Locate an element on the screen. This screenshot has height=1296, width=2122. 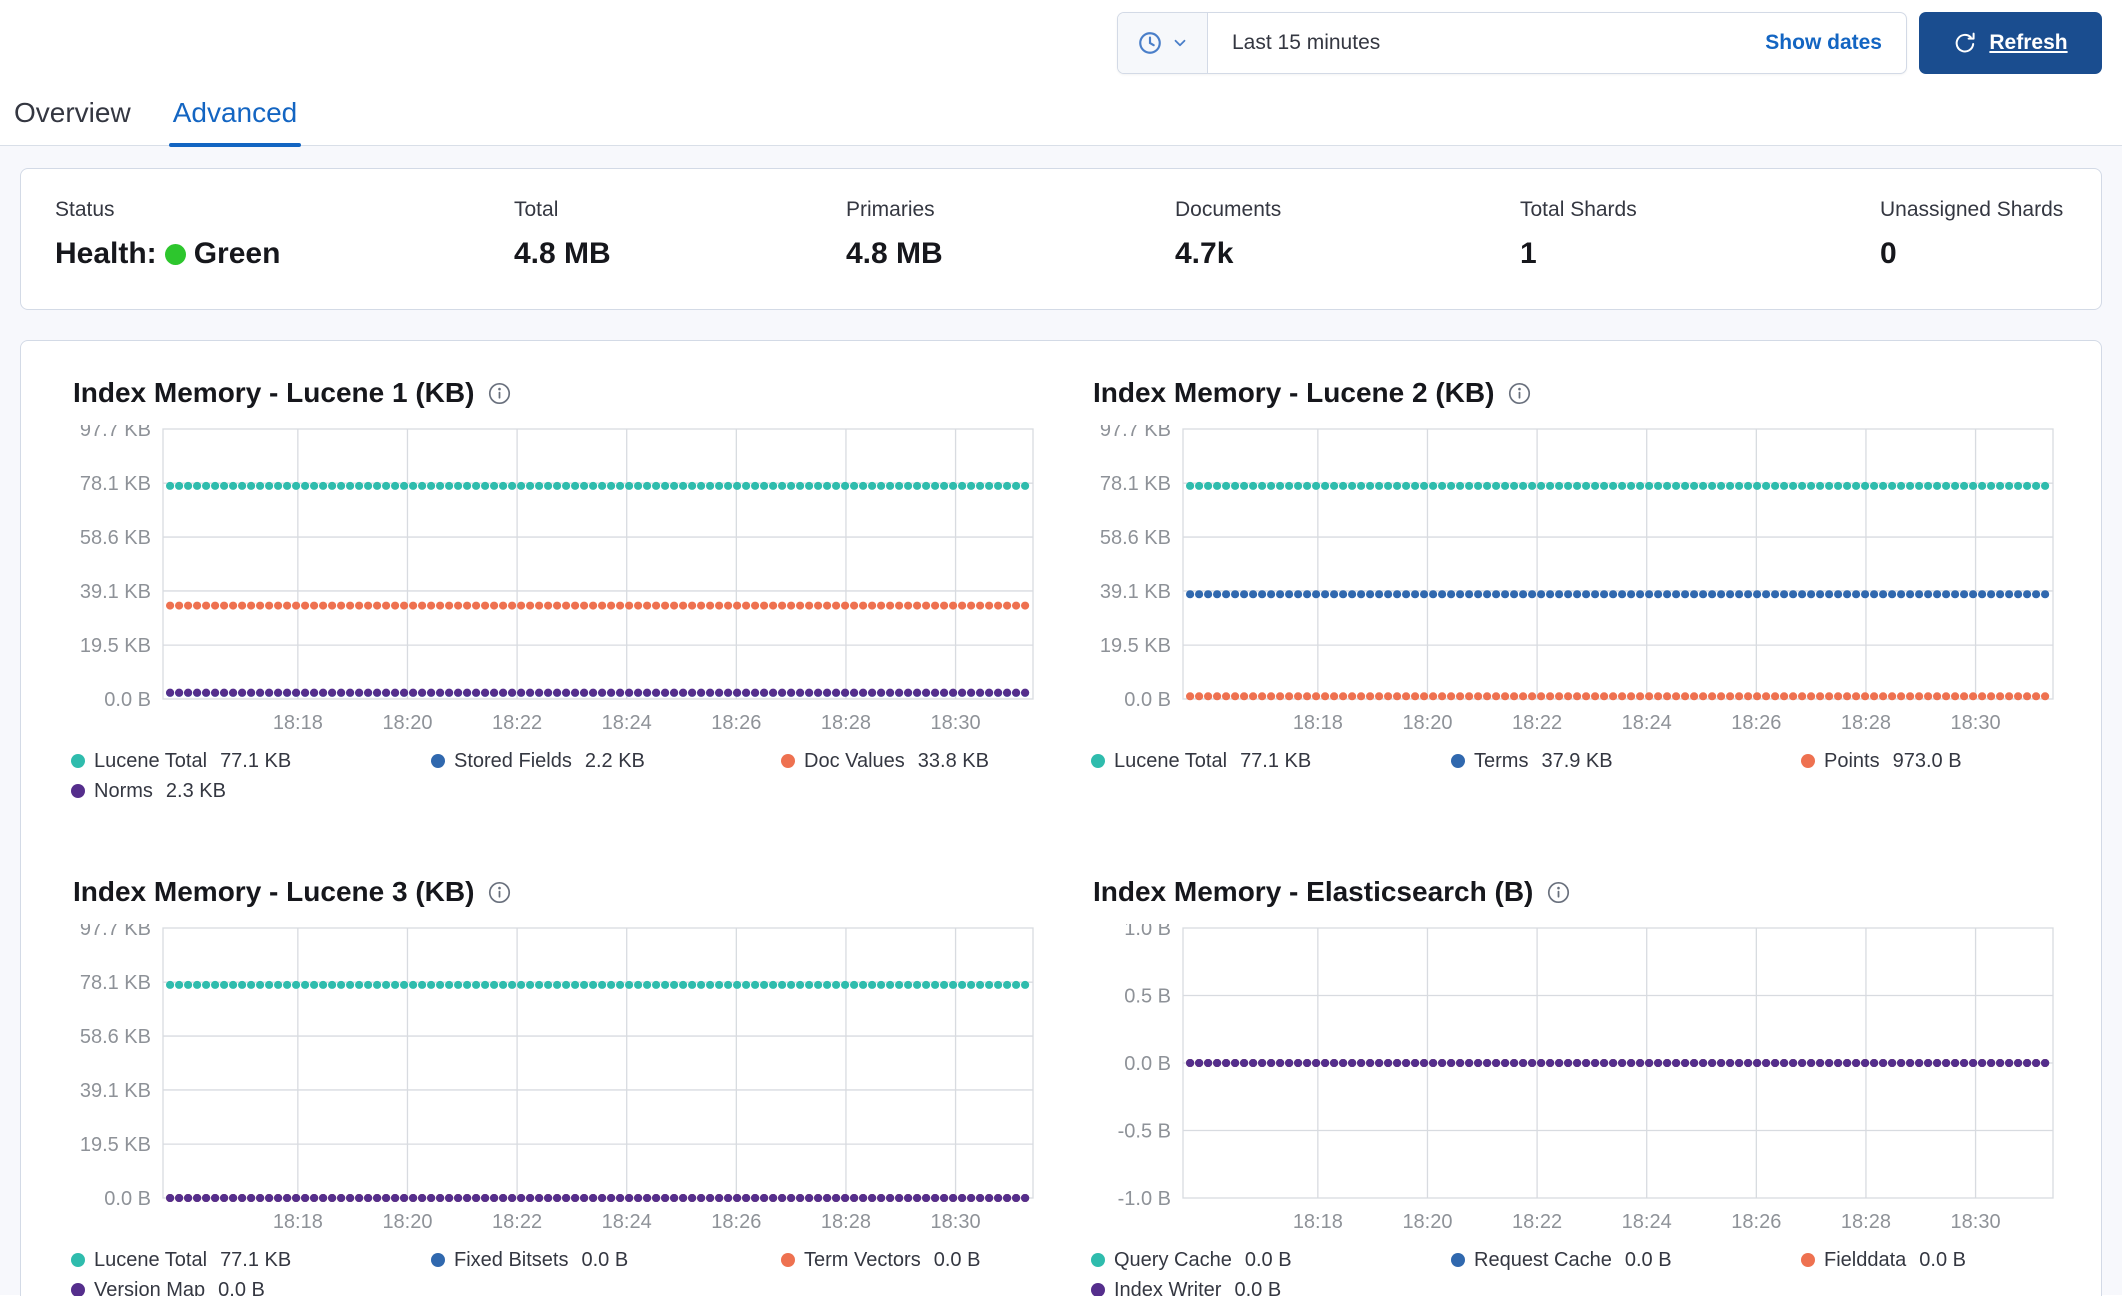
tabs-row: Overview Advanced is located at coordinates (1061, 114).